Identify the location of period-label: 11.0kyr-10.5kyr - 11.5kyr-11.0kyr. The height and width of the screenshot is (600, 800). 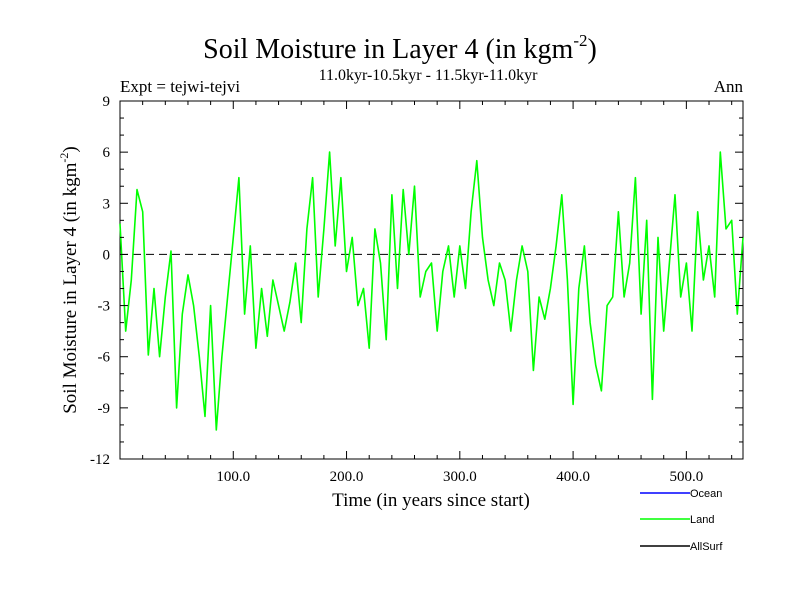
(429, 75).